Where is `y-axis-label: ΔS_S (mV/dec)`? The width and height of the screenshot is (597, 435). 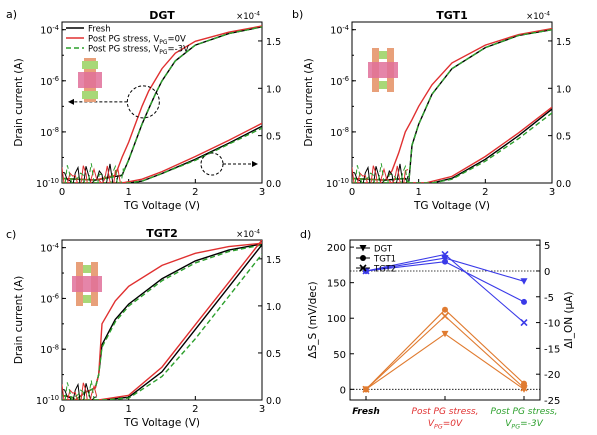 y-axis-label: ΔS_S (mV/dec) is located at coordinates (313, 319).